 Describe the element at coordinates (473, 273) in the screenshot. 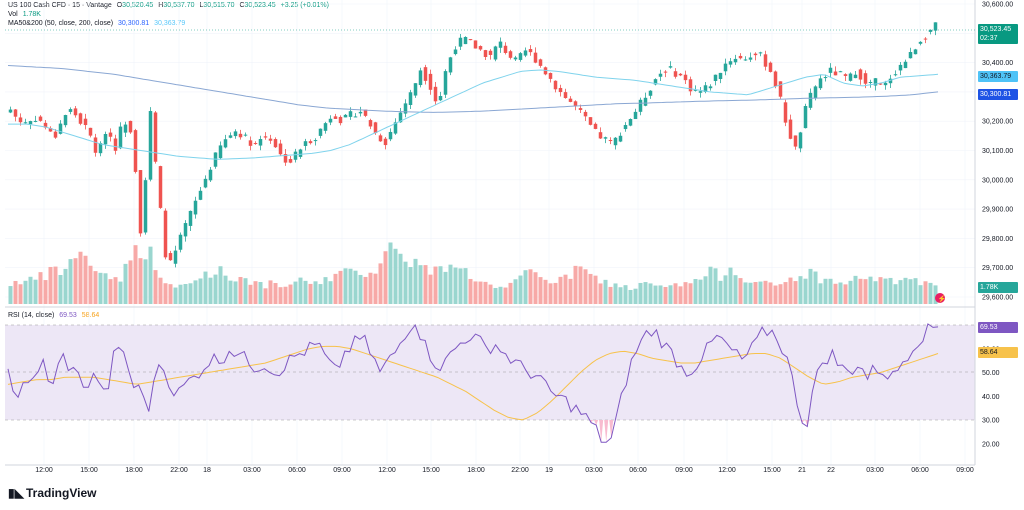

I see `volume-bars` at that location.